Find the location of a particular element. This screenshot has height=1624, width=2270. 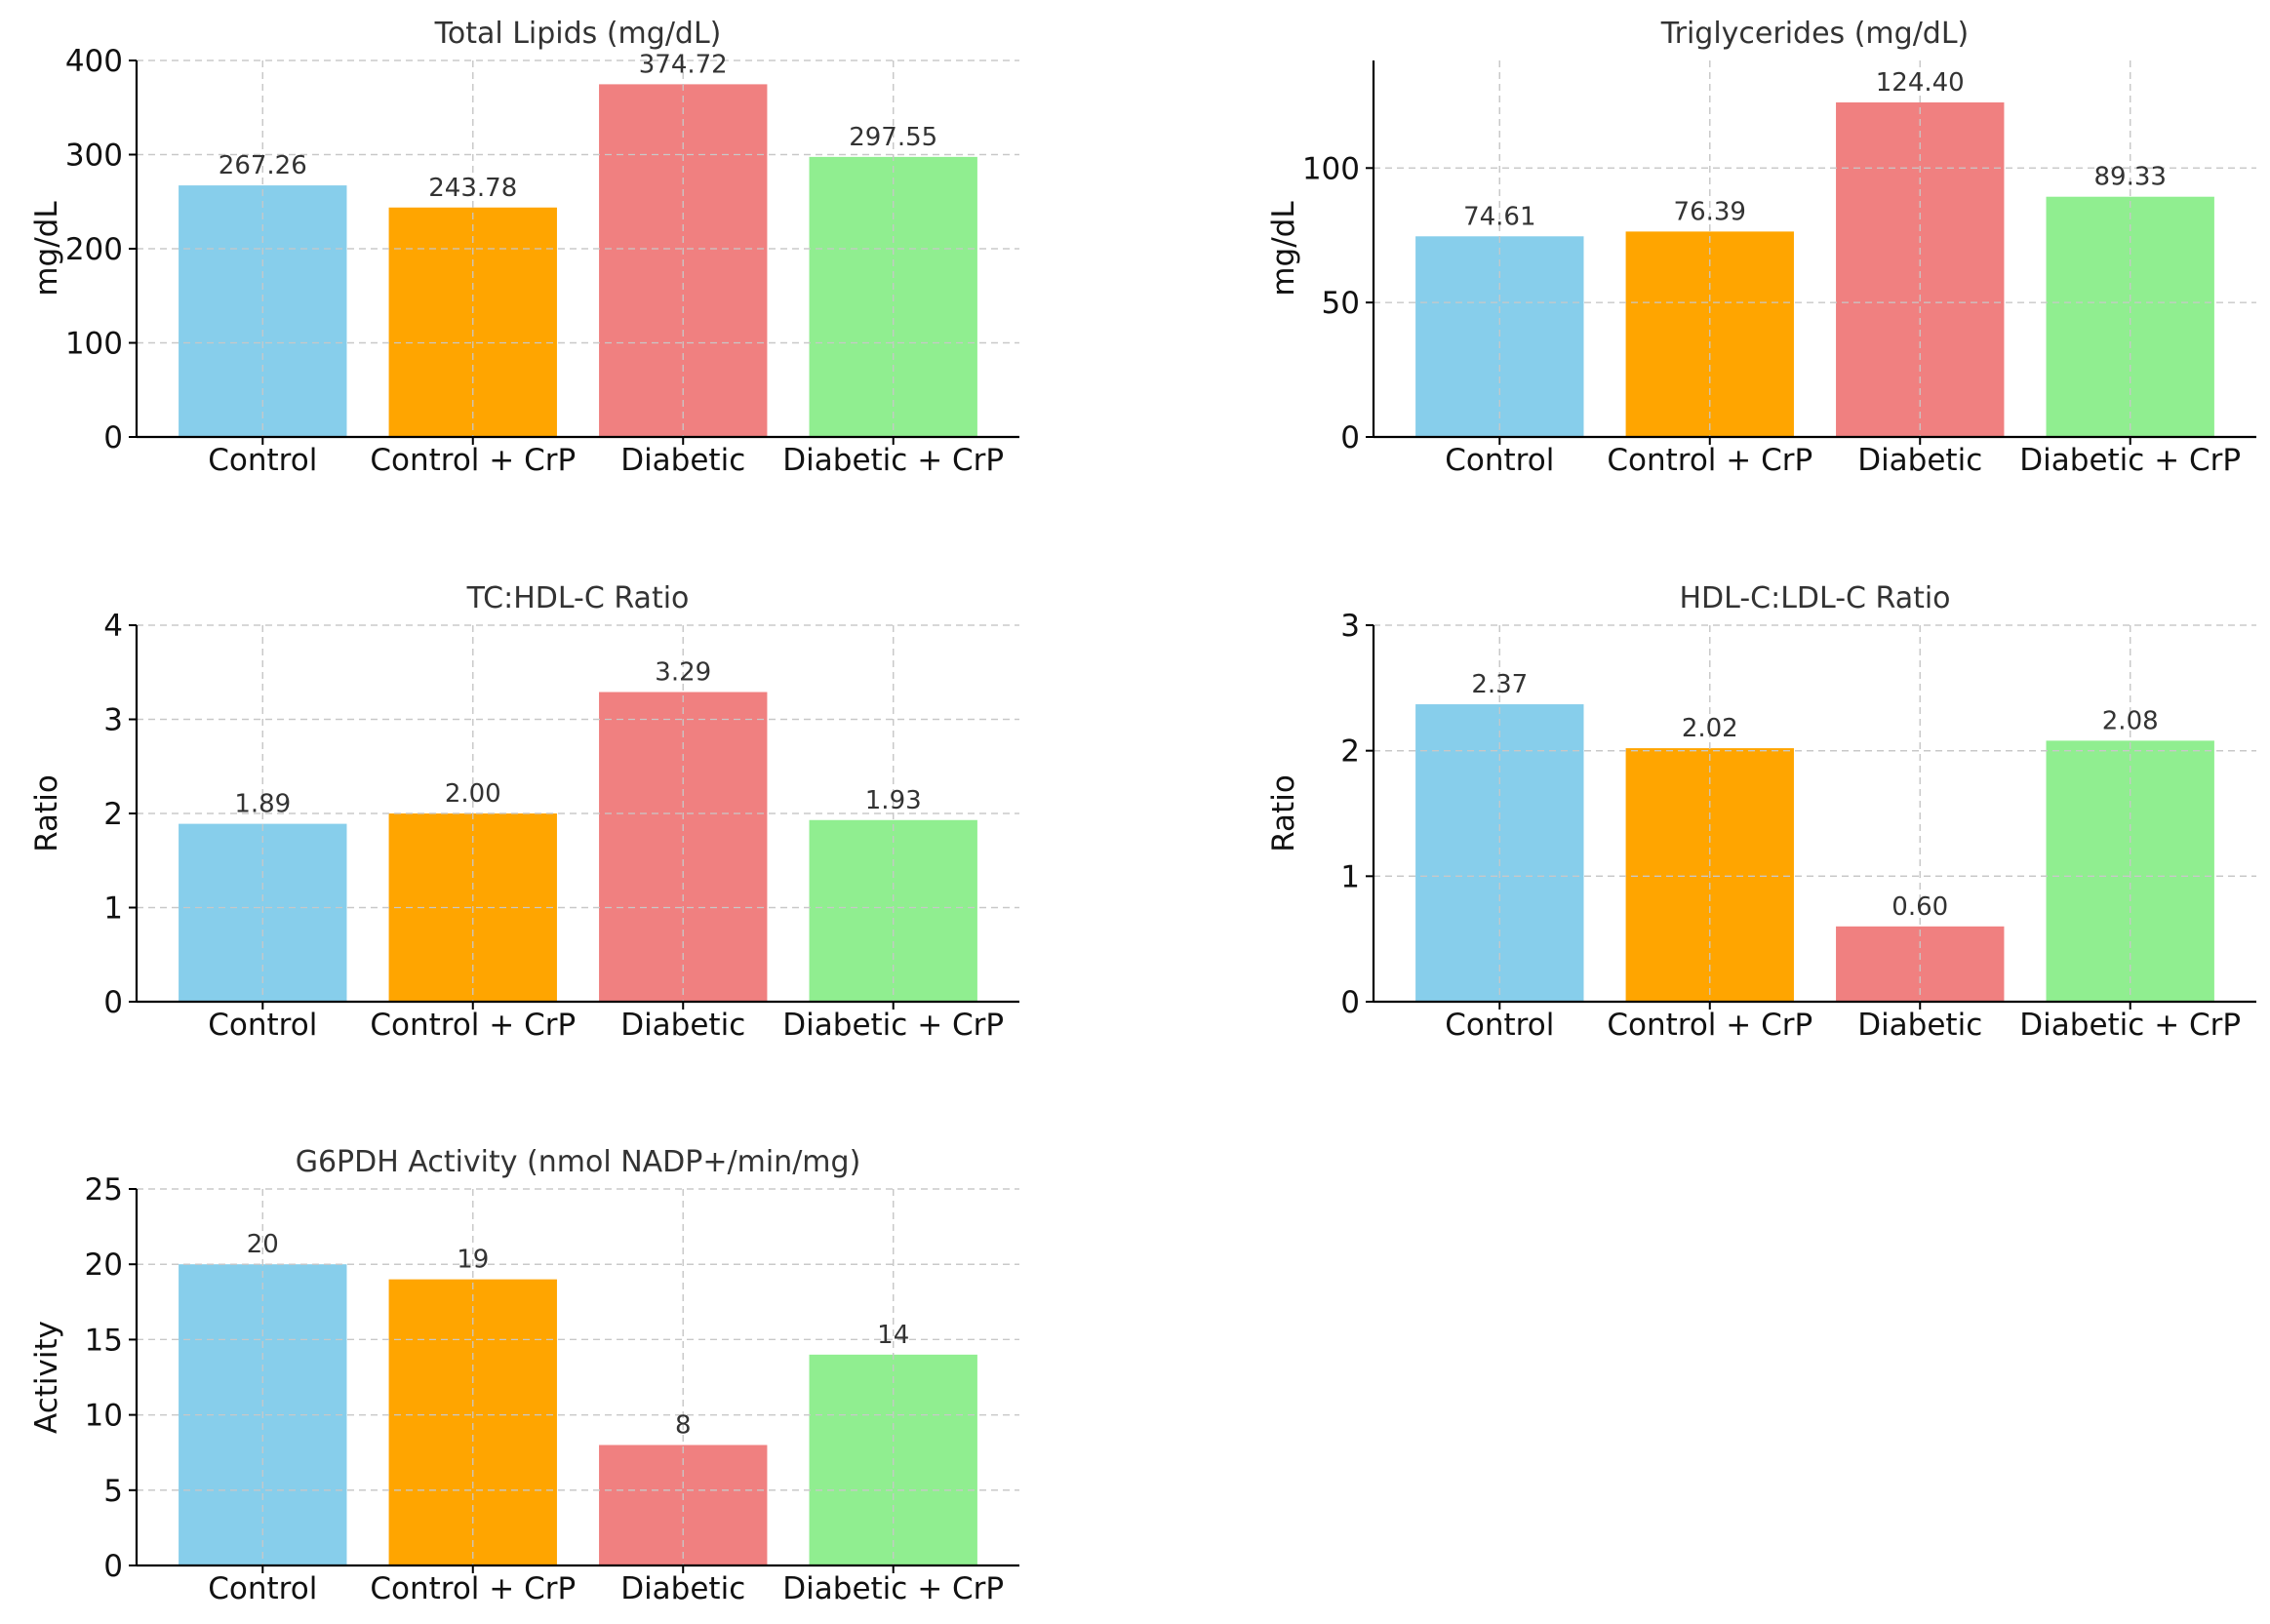

data-label: 243.78 is located at coordinates (472, 188).